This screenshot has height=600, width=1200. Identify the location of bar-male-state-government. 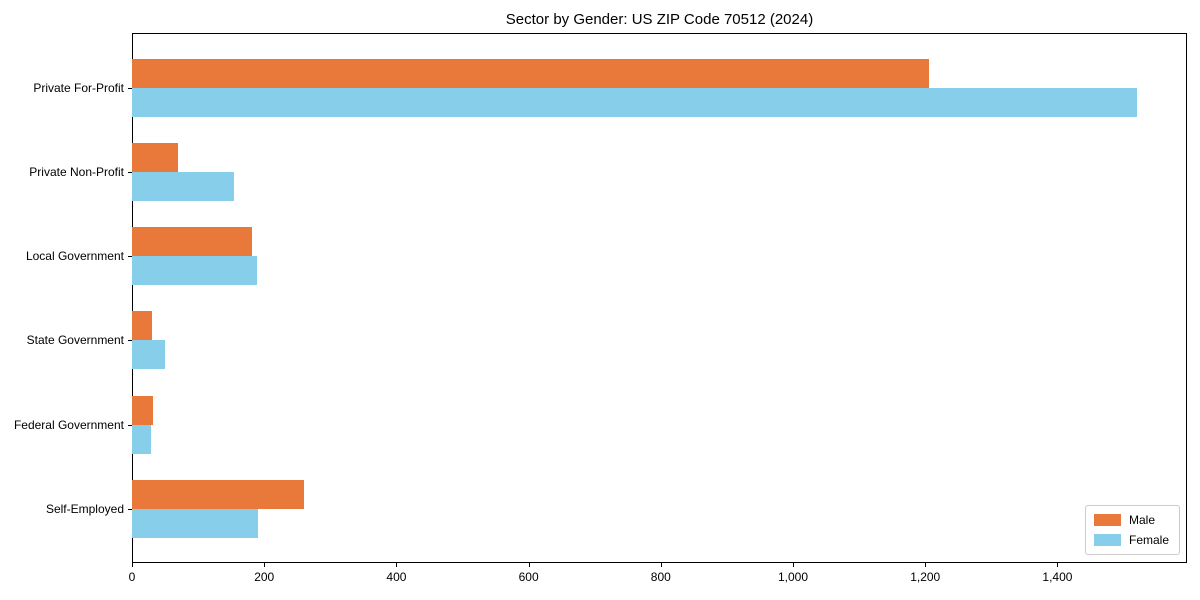
(142, 326).